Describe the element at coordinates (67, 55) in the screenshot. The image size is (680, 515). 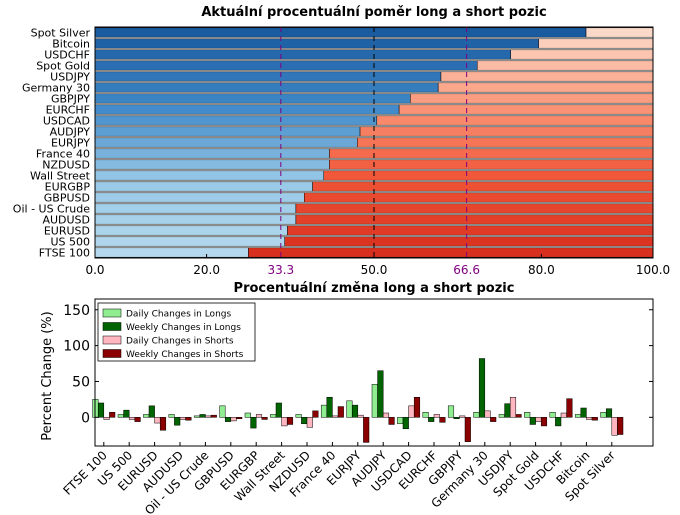
I see `category-label: USDCHF` at that location.